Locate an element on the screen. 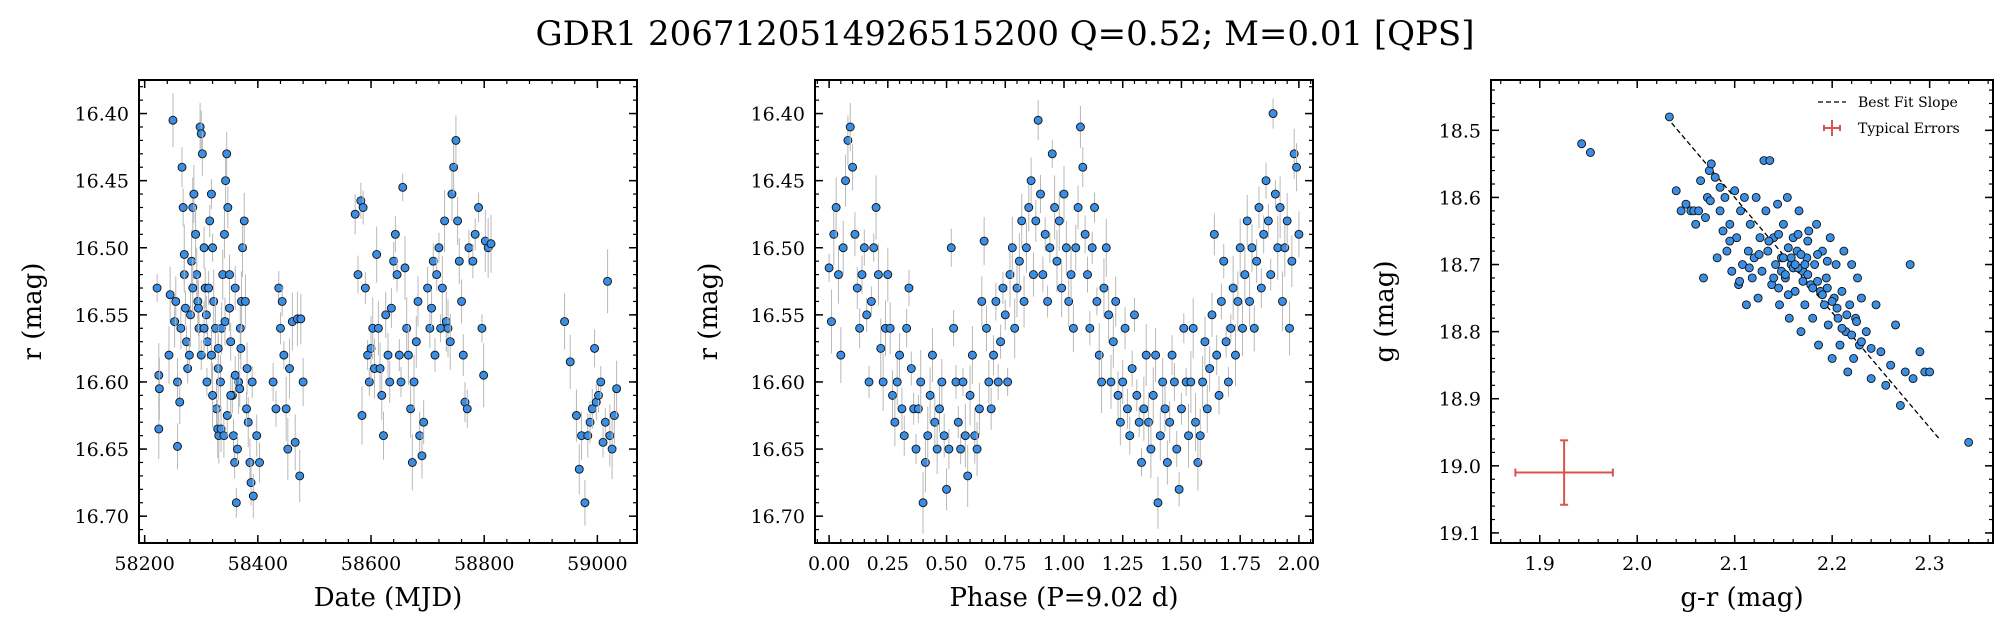  y-tick-label: 16.65 is located at coordinates (778, 450).